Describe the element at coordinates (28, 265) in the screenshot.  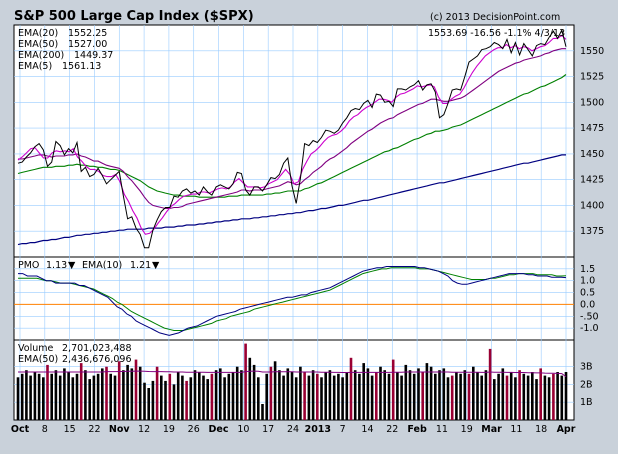
I see `legend-pmo-label: PMO` at that location.